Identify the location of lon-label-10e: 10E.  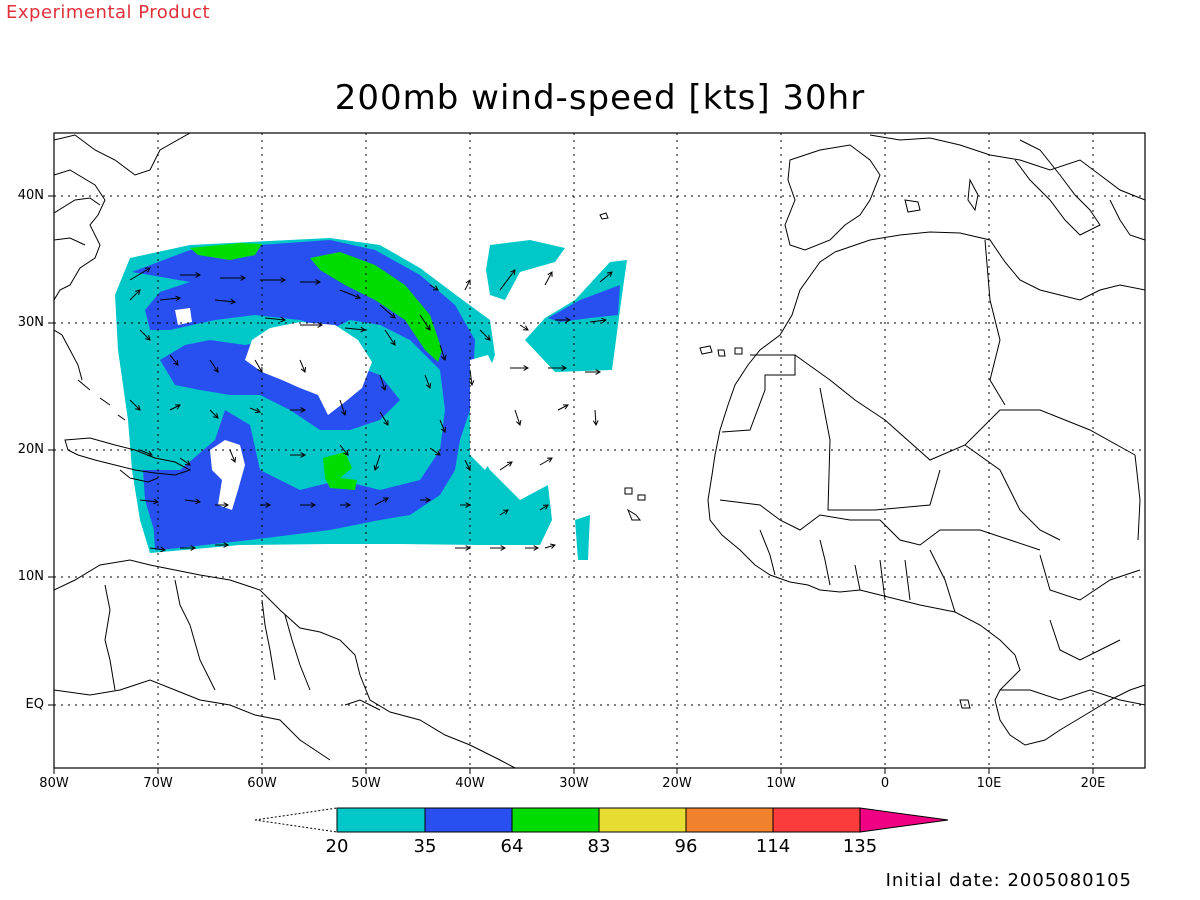
(989, 783).